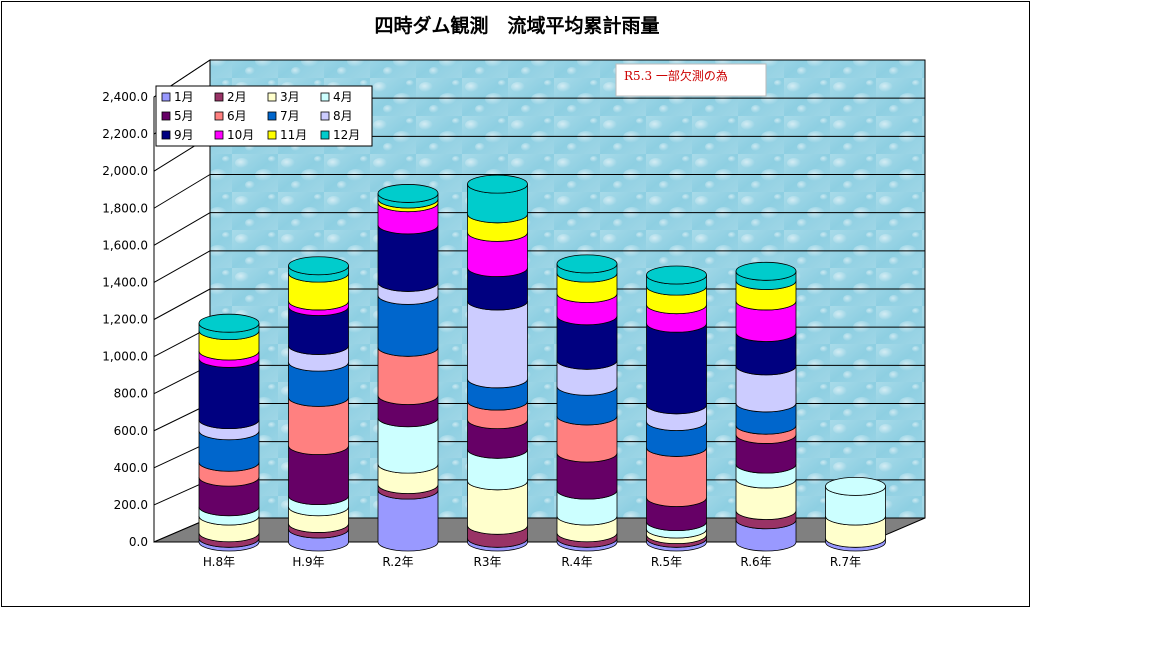 This screenshot has height=648, width=1152. I want to click on chart-title: 四時ダム観測 流域平均累計雨量, so click(516, 25).